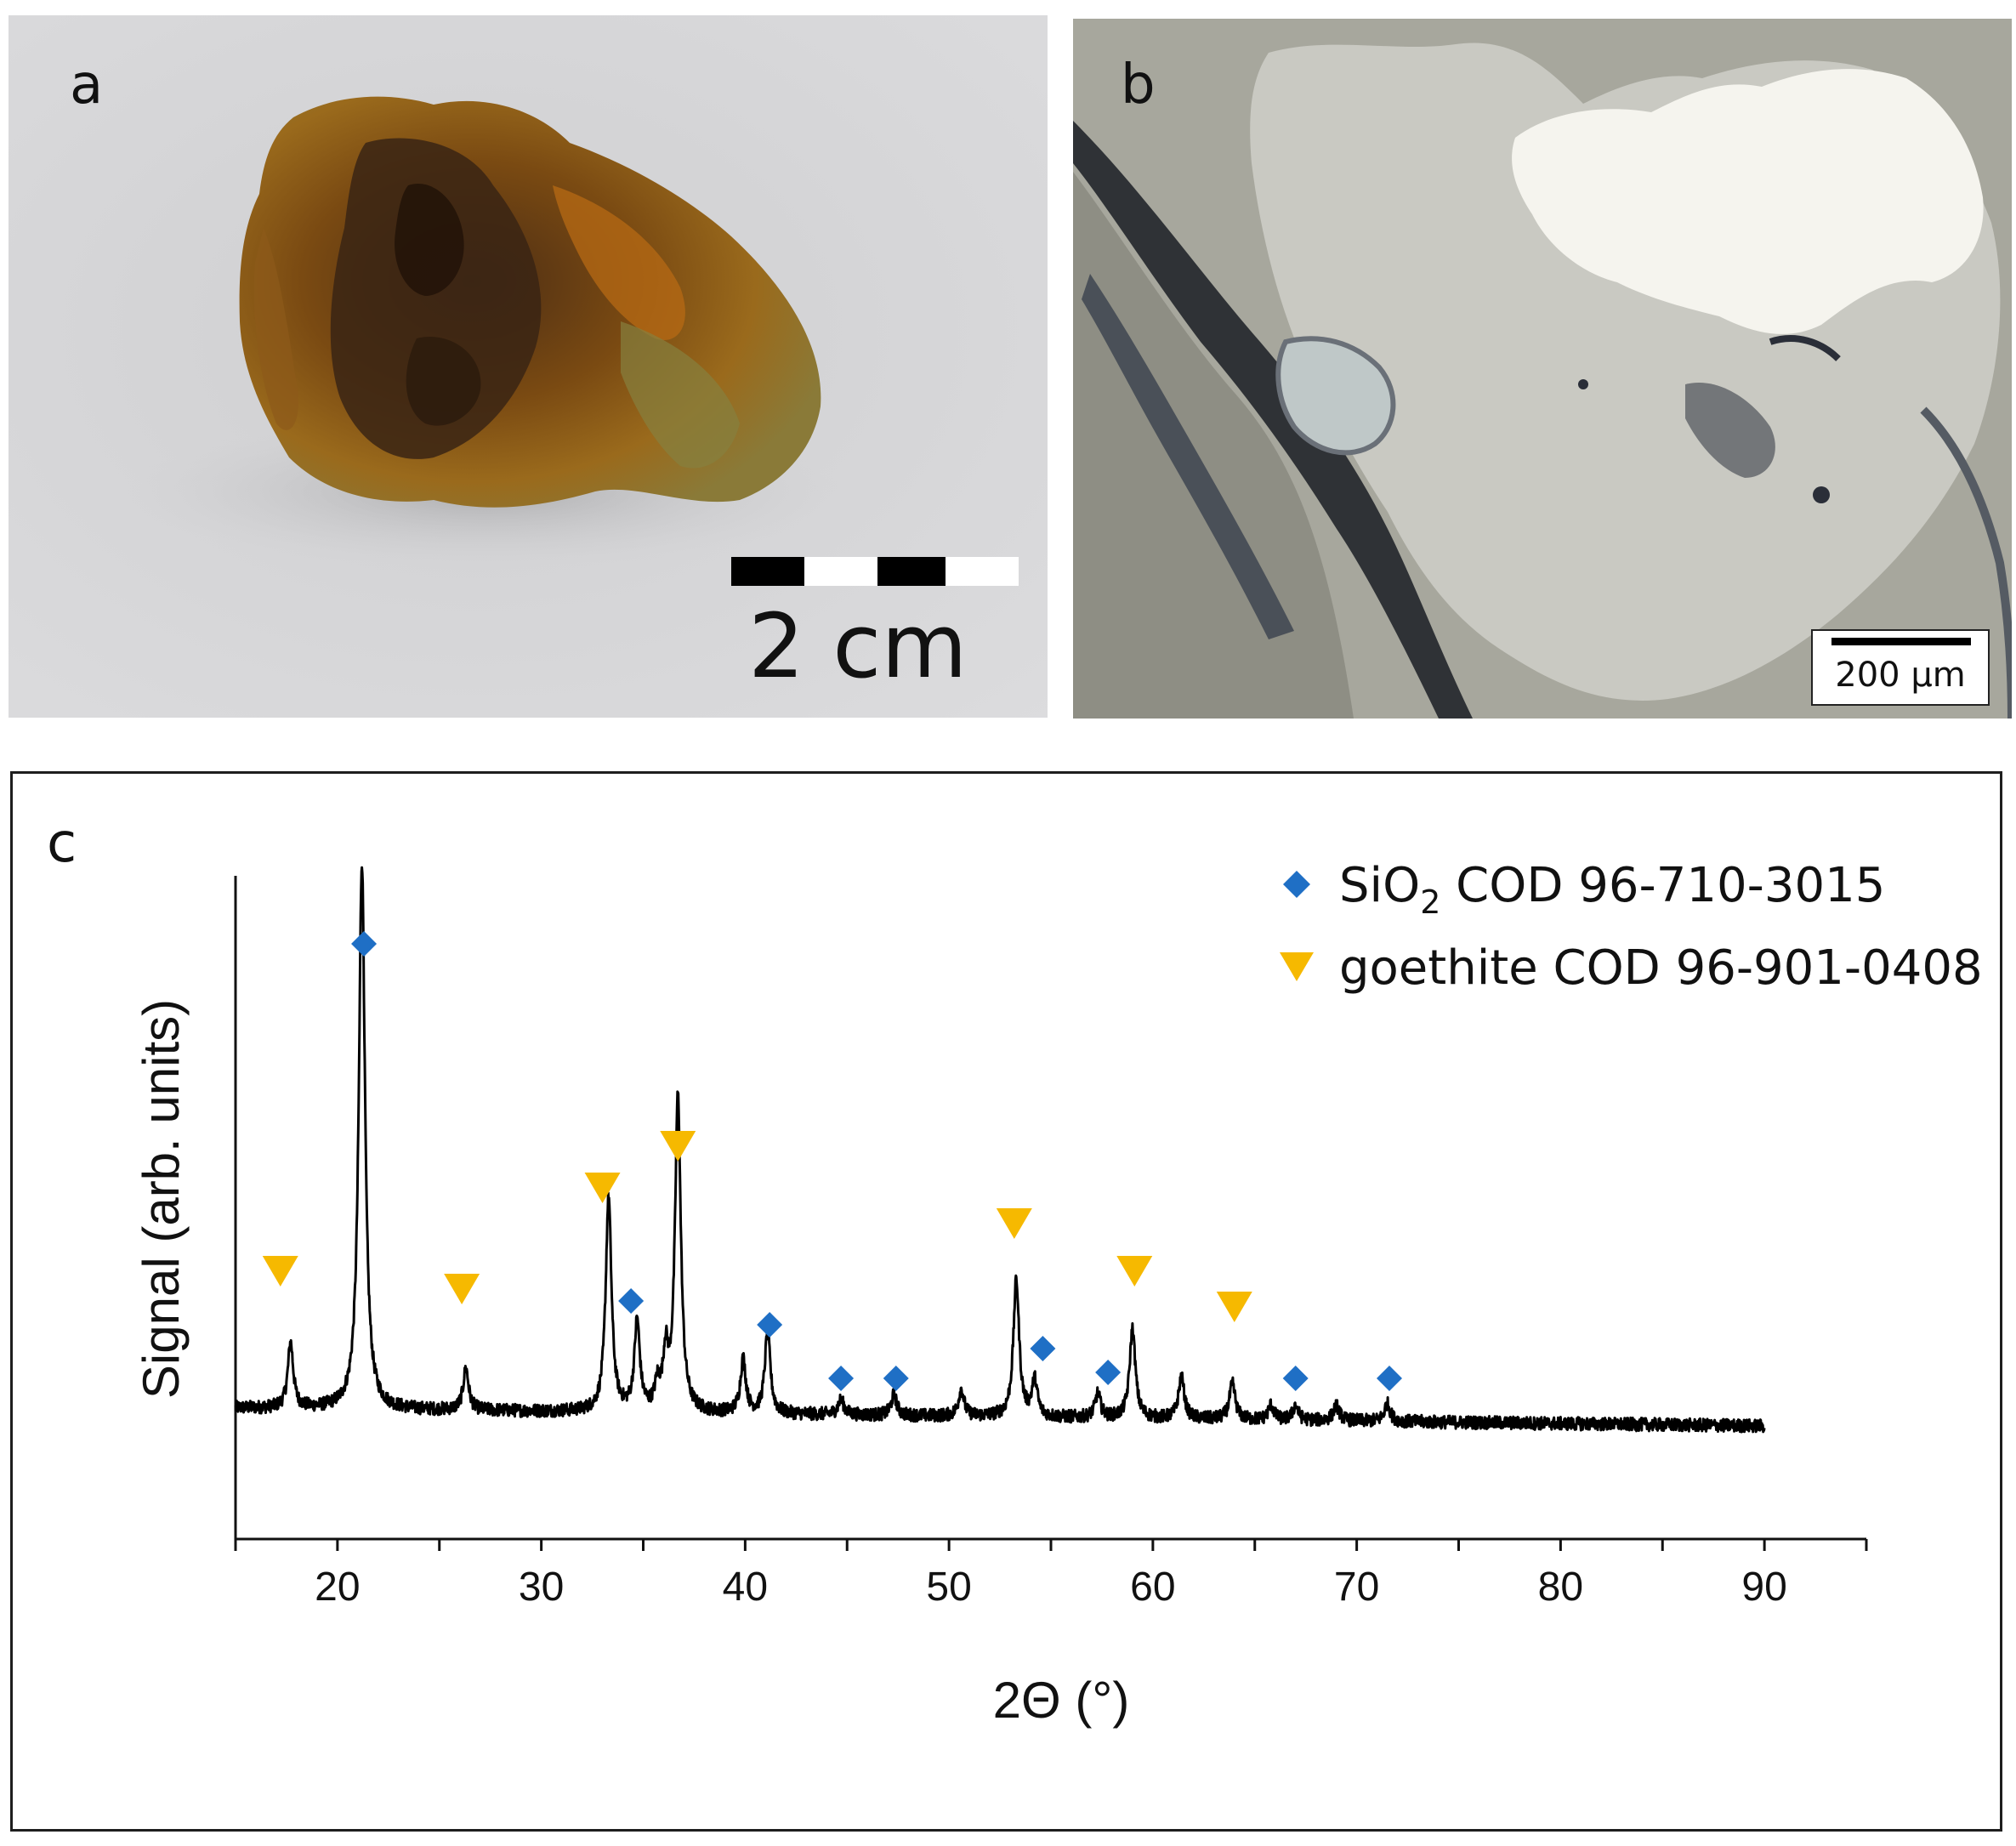 This screenshot has width=2016, height=1846. What do you see at coordinates (745, 1588) in the screenshot?
I see `x-tick-label: 40` at bounding box center [745, 1588].